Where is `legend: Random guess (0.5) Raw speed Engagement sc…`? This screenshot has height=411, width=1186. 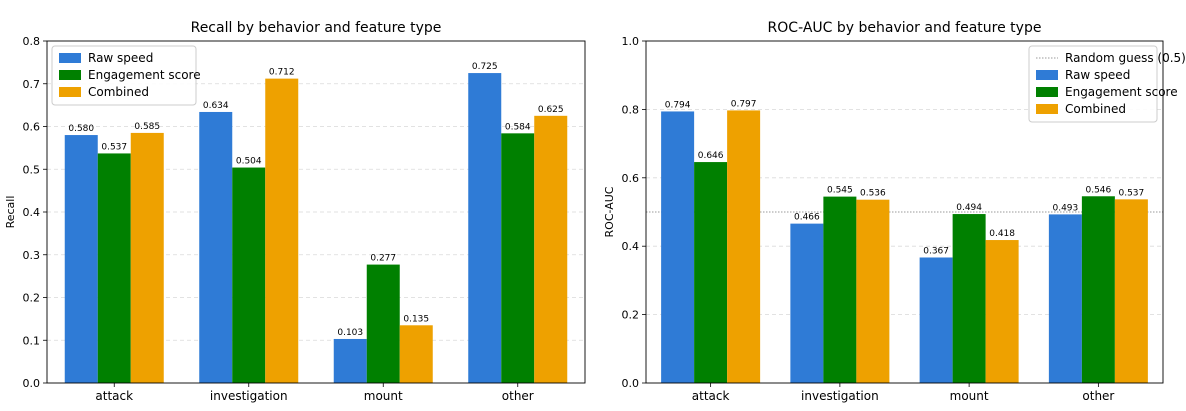 legend: Random guess (0.5) Raw speed Engagement sc… is located at coordinates (1107, 84).